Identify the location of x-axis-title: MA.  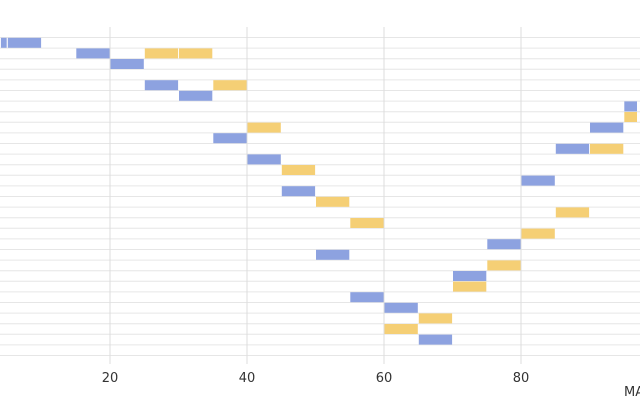
(632, 392).